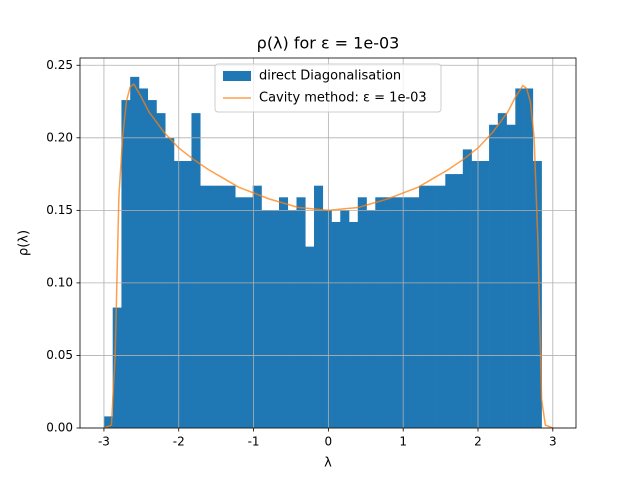 Image resolution: width=640 pixels, height=480 pixels. What do you see at coordinates (24, 243) in the screenshot?
I see `y-axis-label: ρ(λ)` at bounding box center [24, 243].